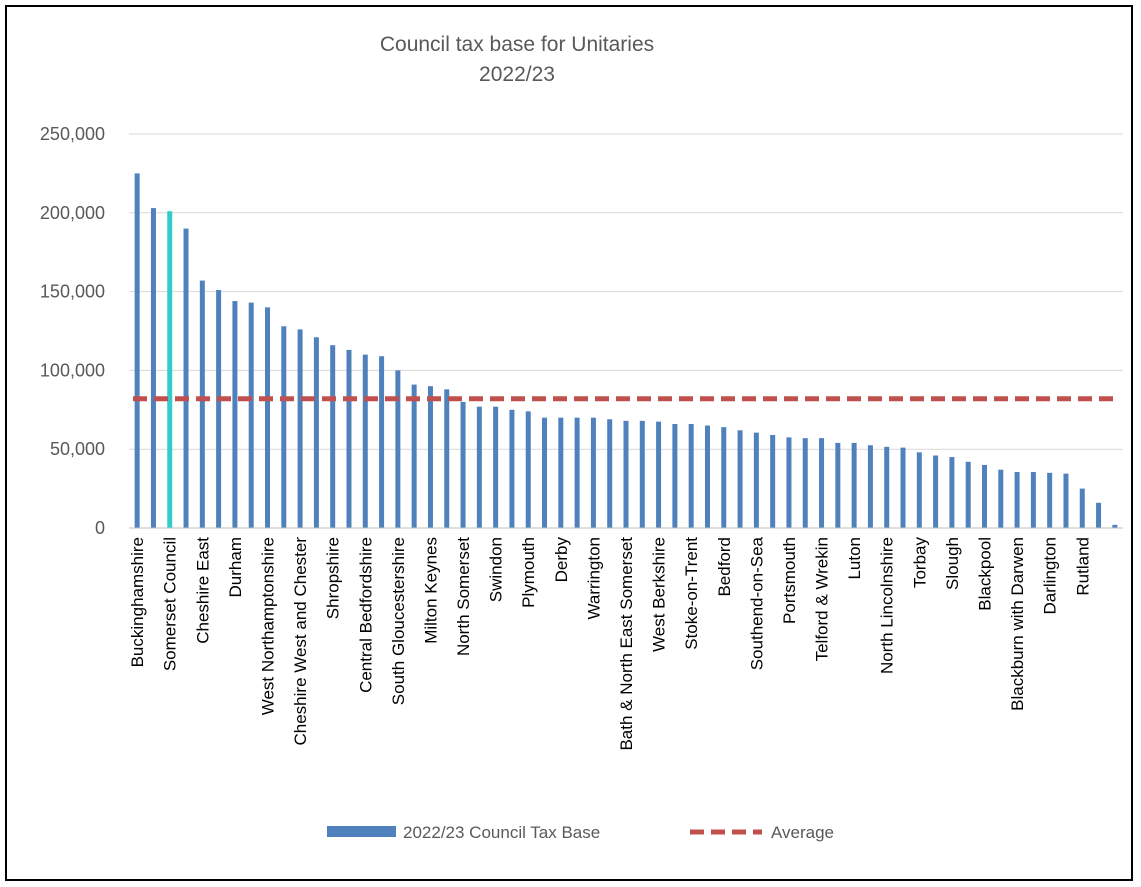 The image size is (1141, 887). Describe the element at coordinates (659, 594) in the screenshot. I see `x-tick-label: West Berkshire` at that location.